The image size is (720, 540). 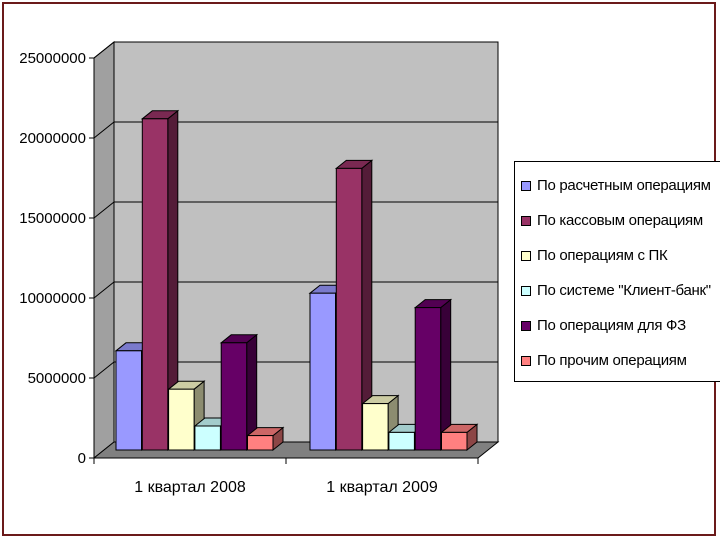 I want to click on x-category-label: 1 квартал 2008, so click(x=190, y=487).